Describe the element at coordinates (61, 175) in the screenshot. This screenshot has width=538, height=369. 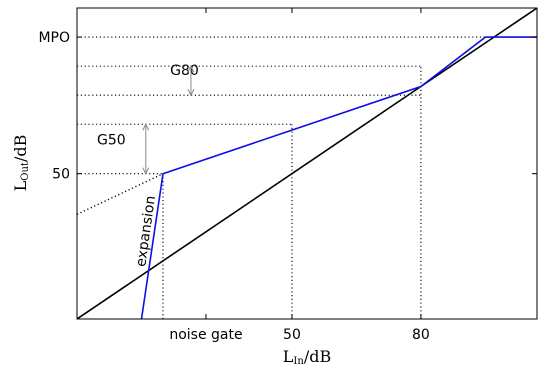
I see `y-tick-label: 50` at that location.